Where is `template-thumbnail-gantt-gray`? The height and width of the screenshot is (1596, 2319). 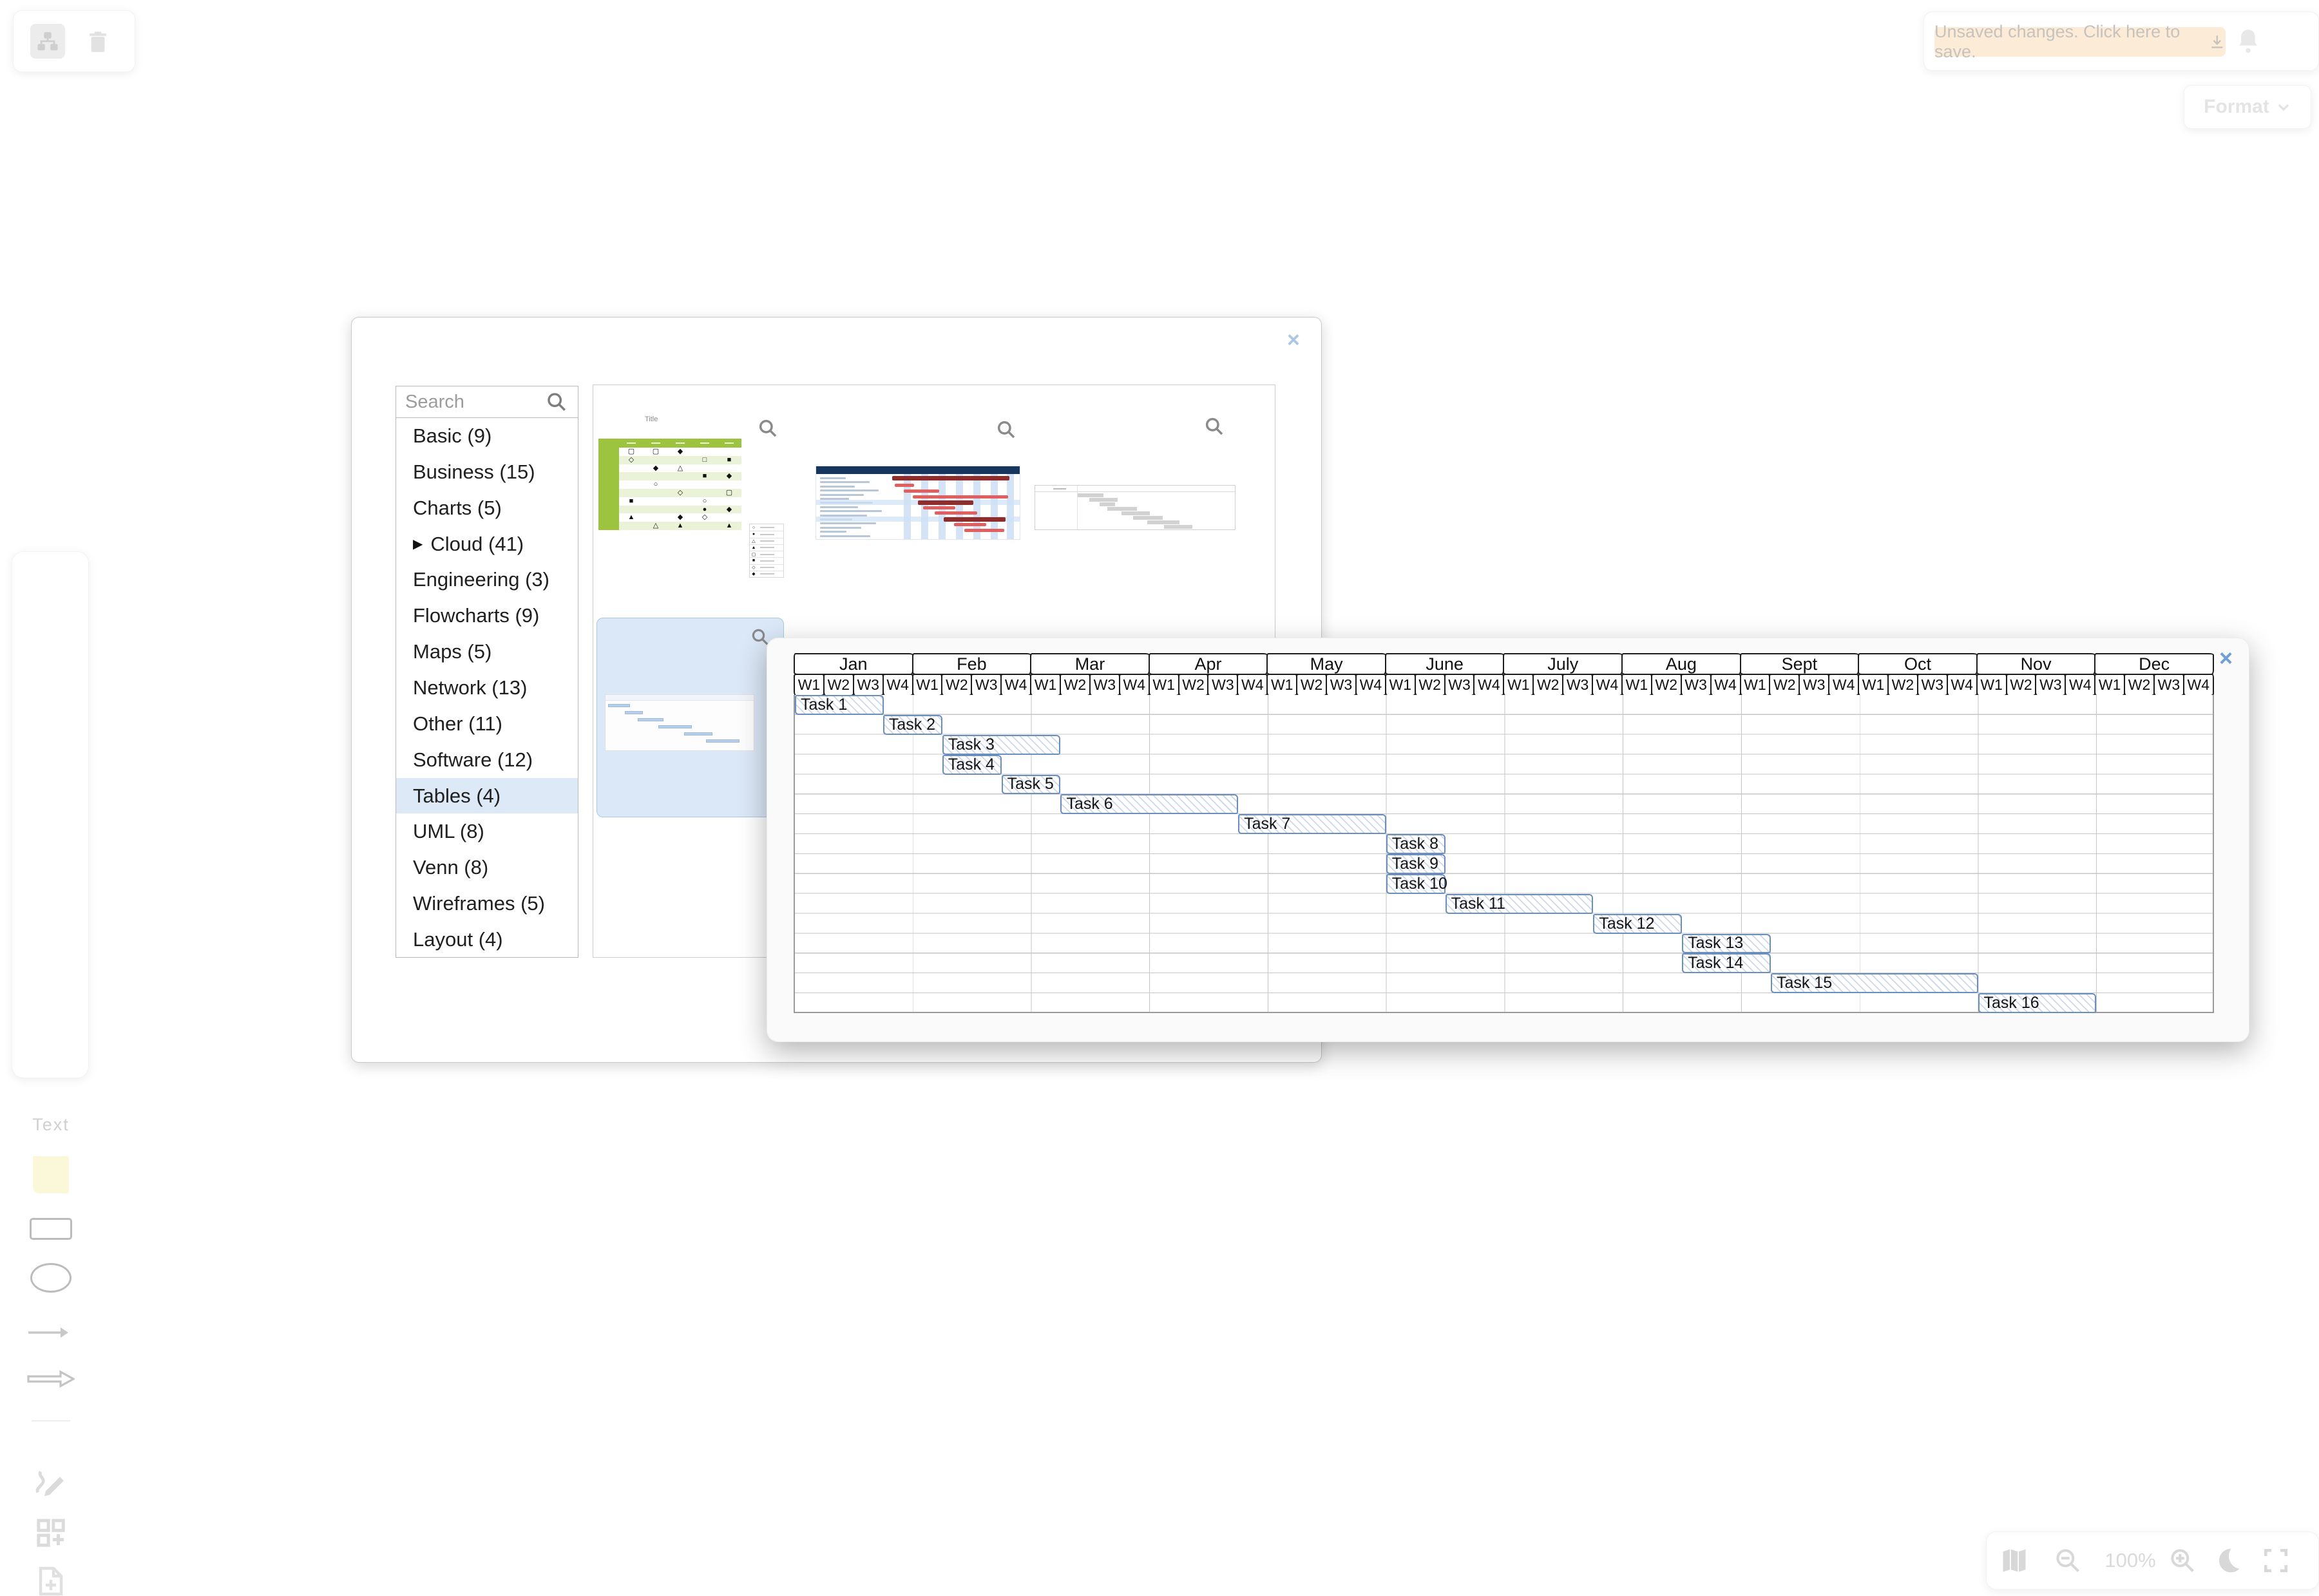
template-thumbnail-gantt-gray is located at coordinates (1135, 507).